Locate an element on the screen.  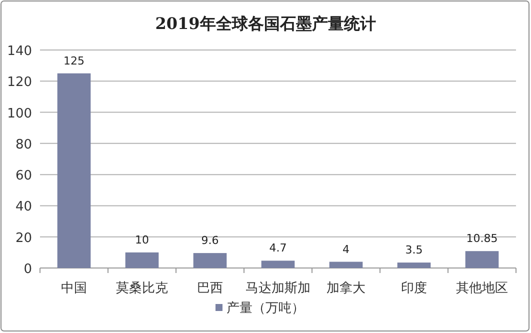
y-tick-label: 20 is located at coordinates (23, 238).